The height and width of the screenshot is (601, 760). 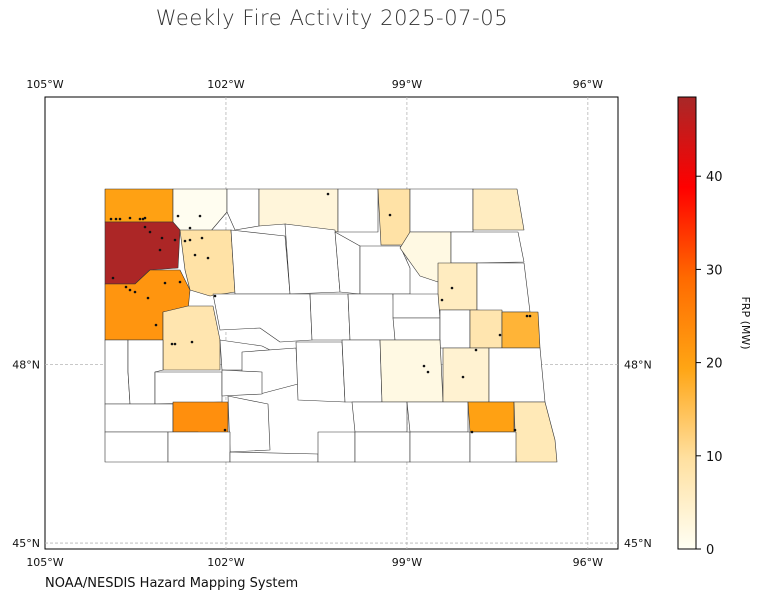 What do you see at coordinates (44, 84) in the screenshot?
I see `lon-tick-label-top: 105°W` at bounding box center [44, 84].